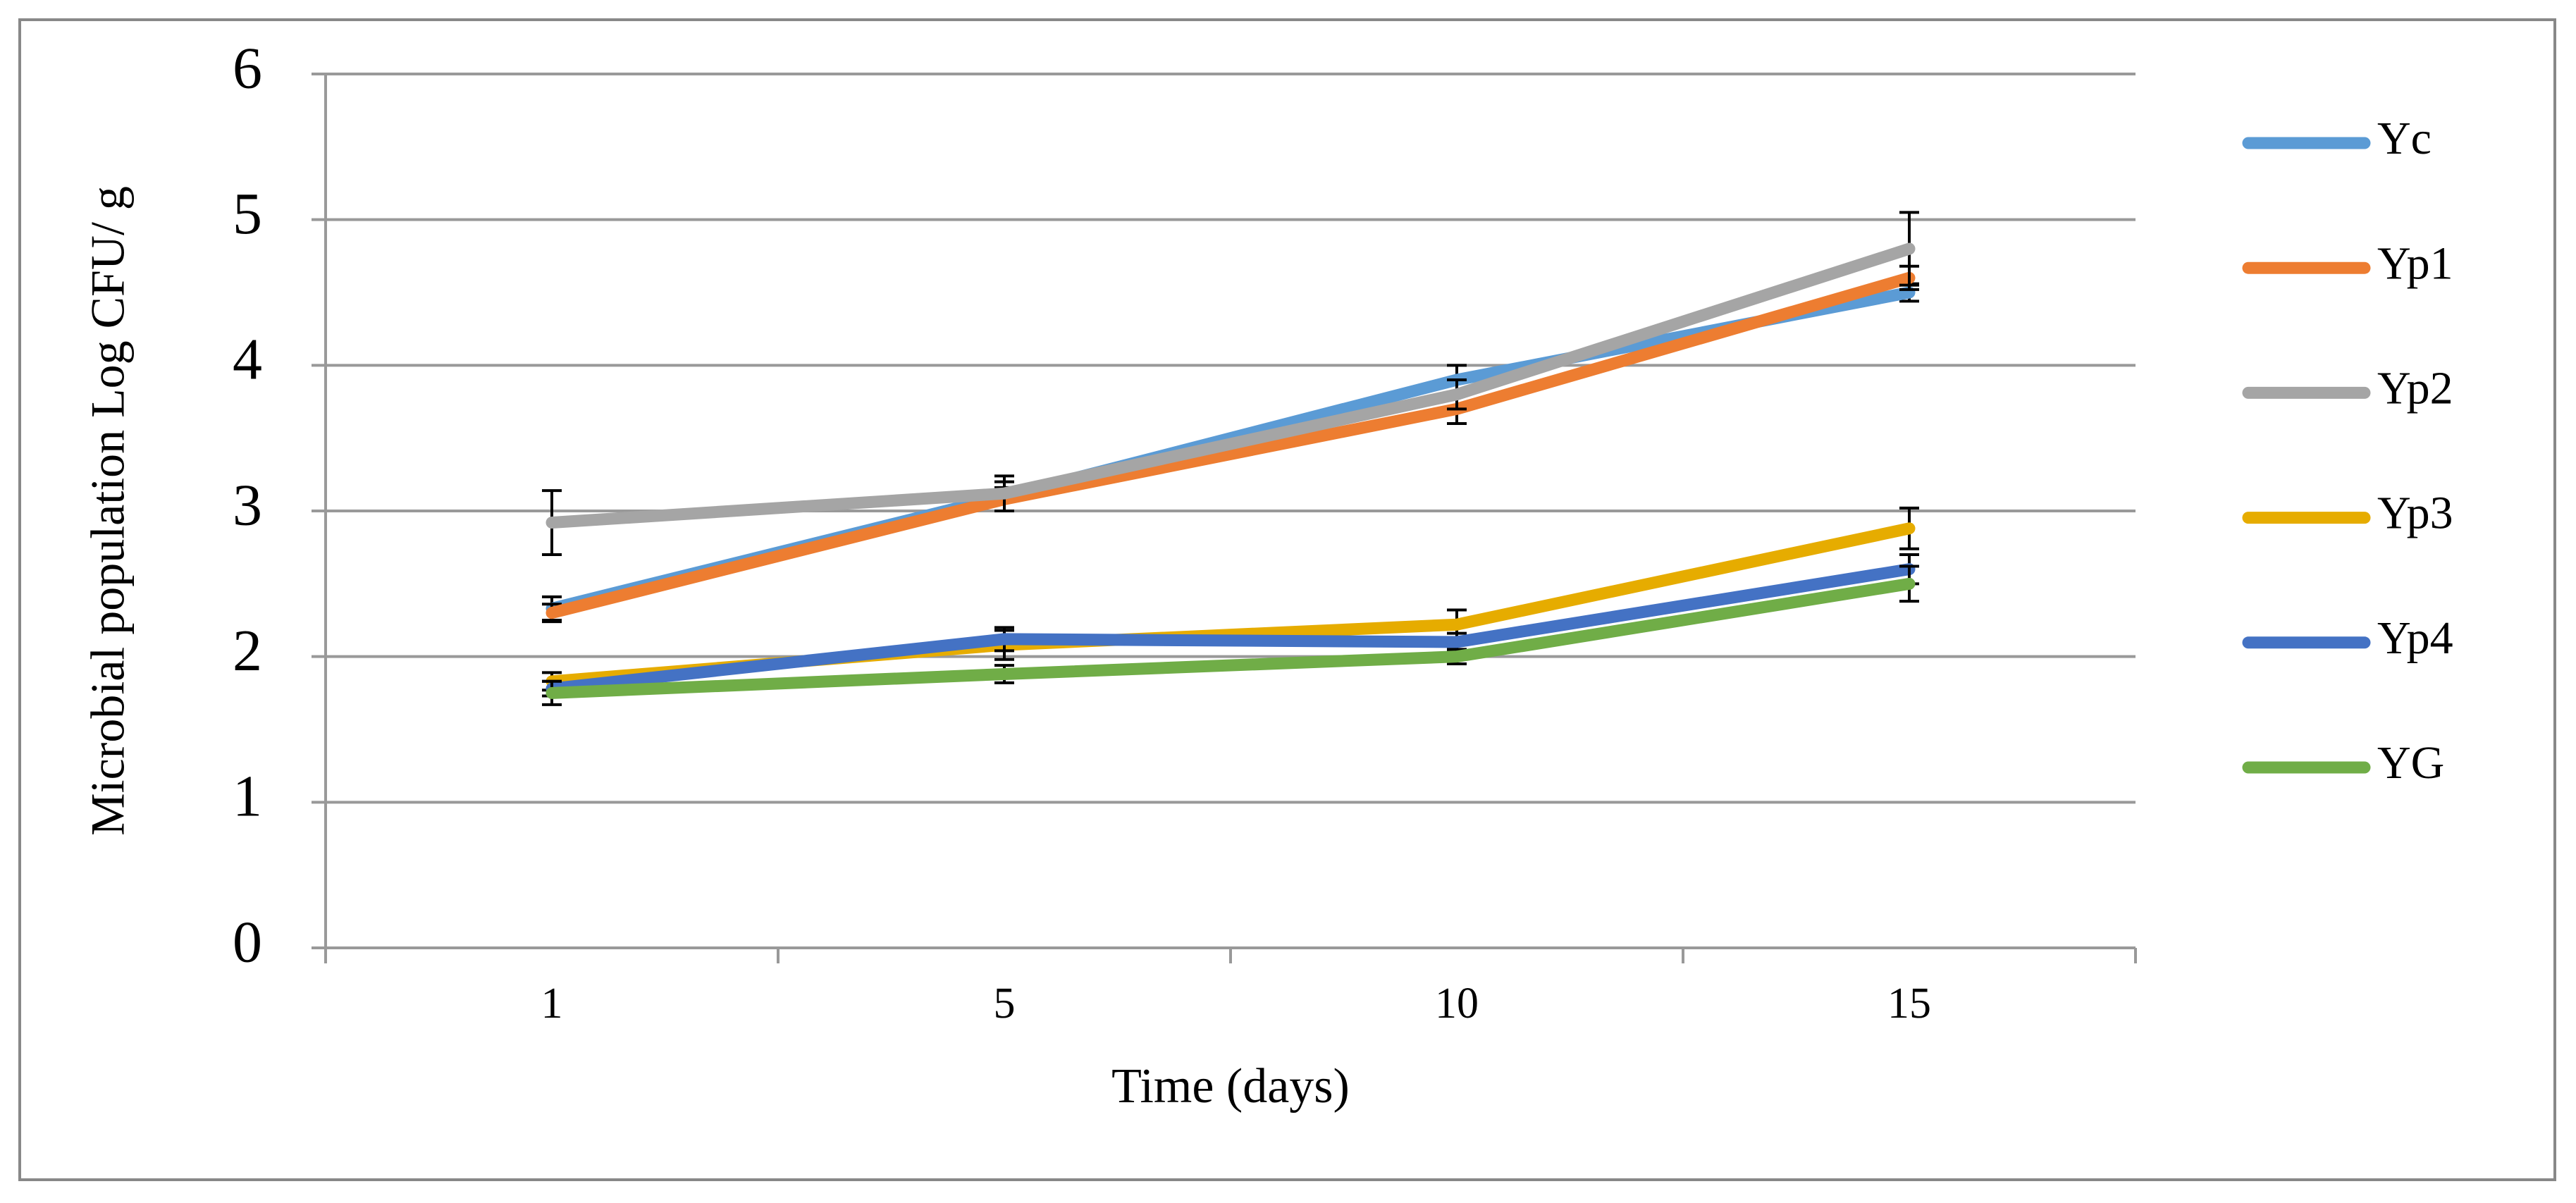 The height and width of the screenshot is (1203, 2576). I want to click on y-tick-label: 4, so click(247, 360).